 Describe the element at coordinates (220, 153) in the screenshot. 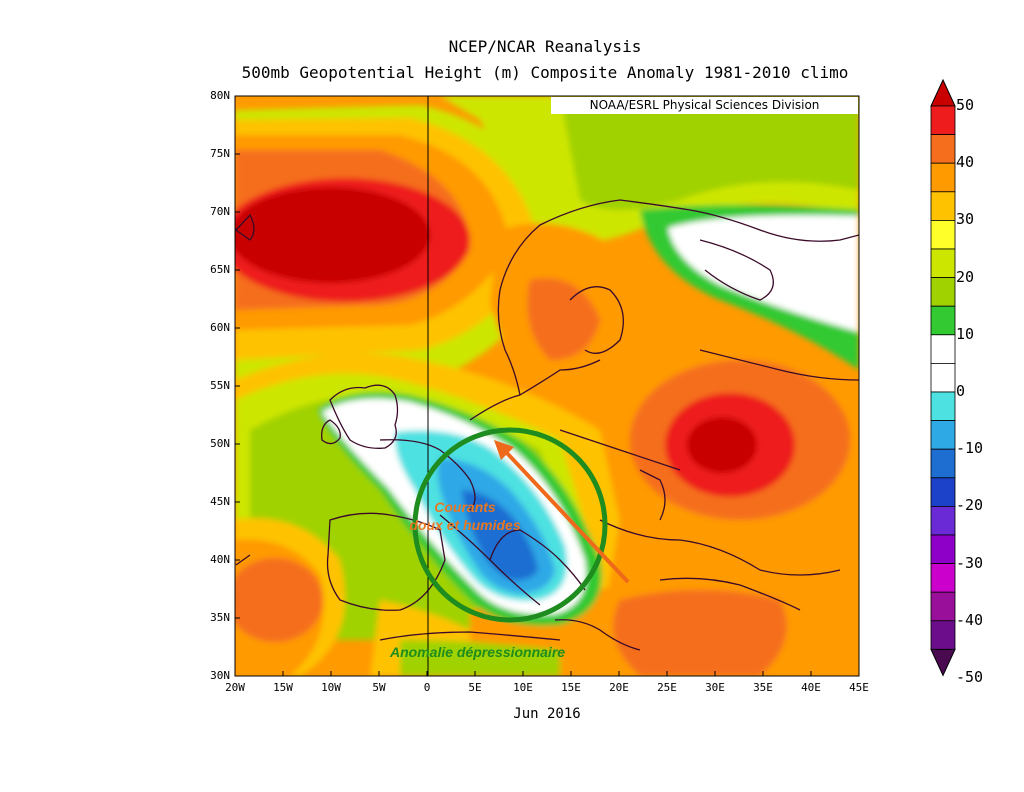

I see `y-tick-label: 75N` at that location.